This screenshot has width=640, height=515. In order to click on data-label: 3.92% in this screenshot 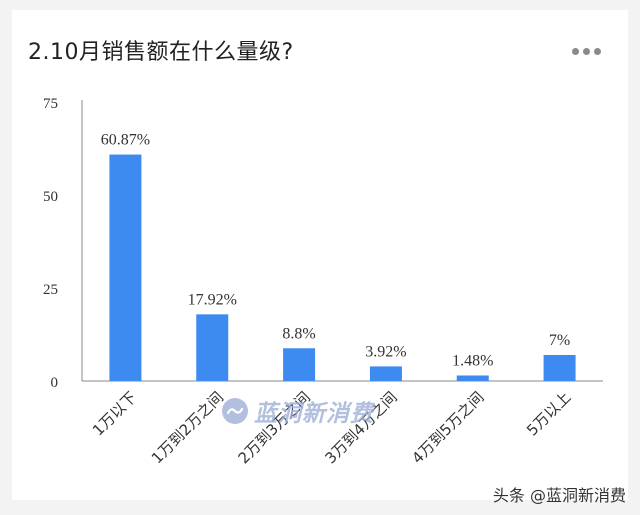, I will do `click(385, 351)`.